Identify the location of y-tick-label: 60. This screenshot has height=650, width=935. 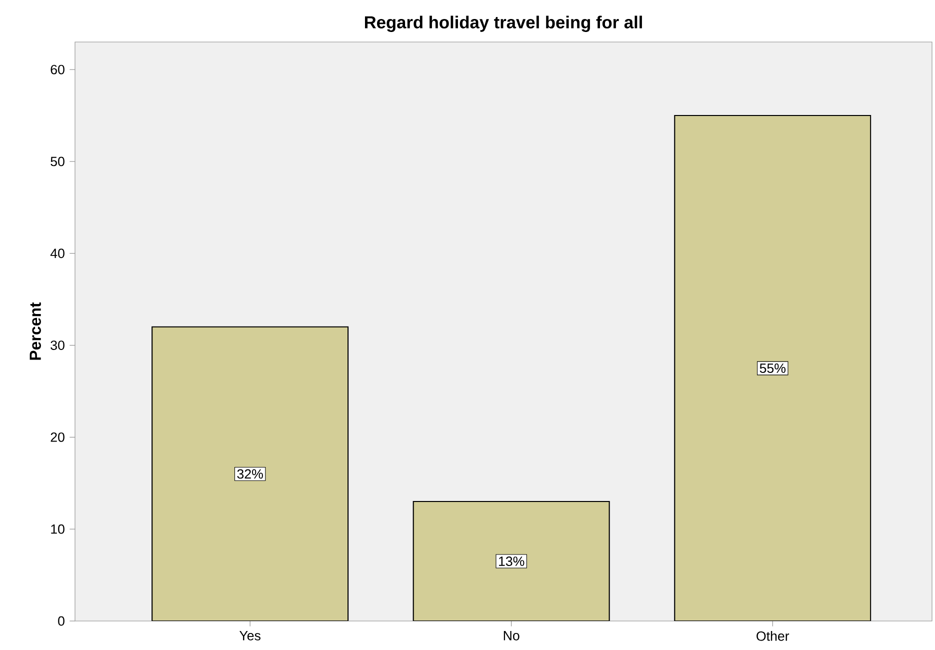
(57, 69).